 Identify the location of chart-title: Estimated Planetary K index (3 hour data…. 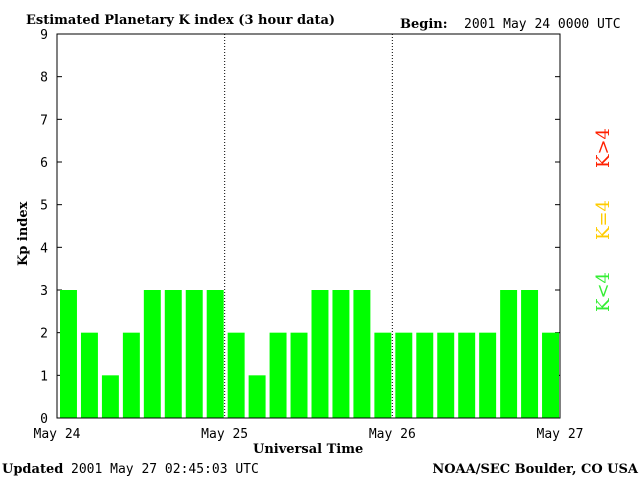
(180, 20).